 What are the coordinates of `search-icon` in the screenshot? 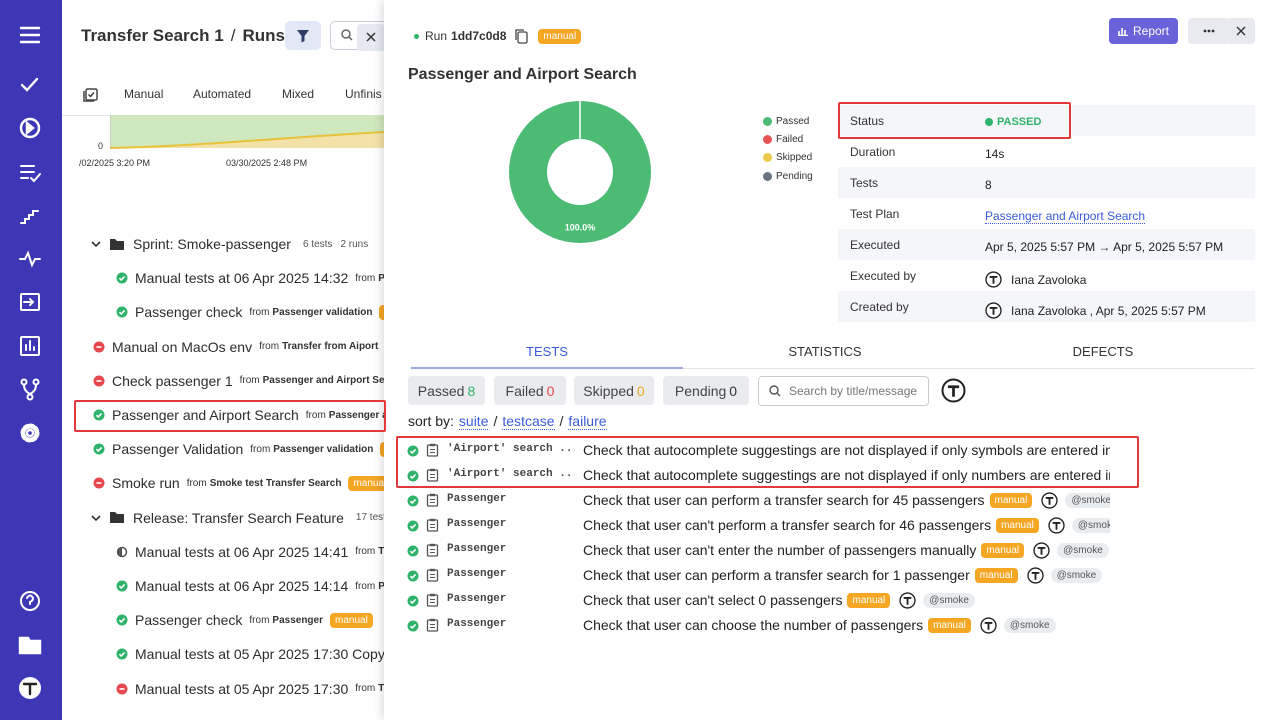 It's located at (775, 391).